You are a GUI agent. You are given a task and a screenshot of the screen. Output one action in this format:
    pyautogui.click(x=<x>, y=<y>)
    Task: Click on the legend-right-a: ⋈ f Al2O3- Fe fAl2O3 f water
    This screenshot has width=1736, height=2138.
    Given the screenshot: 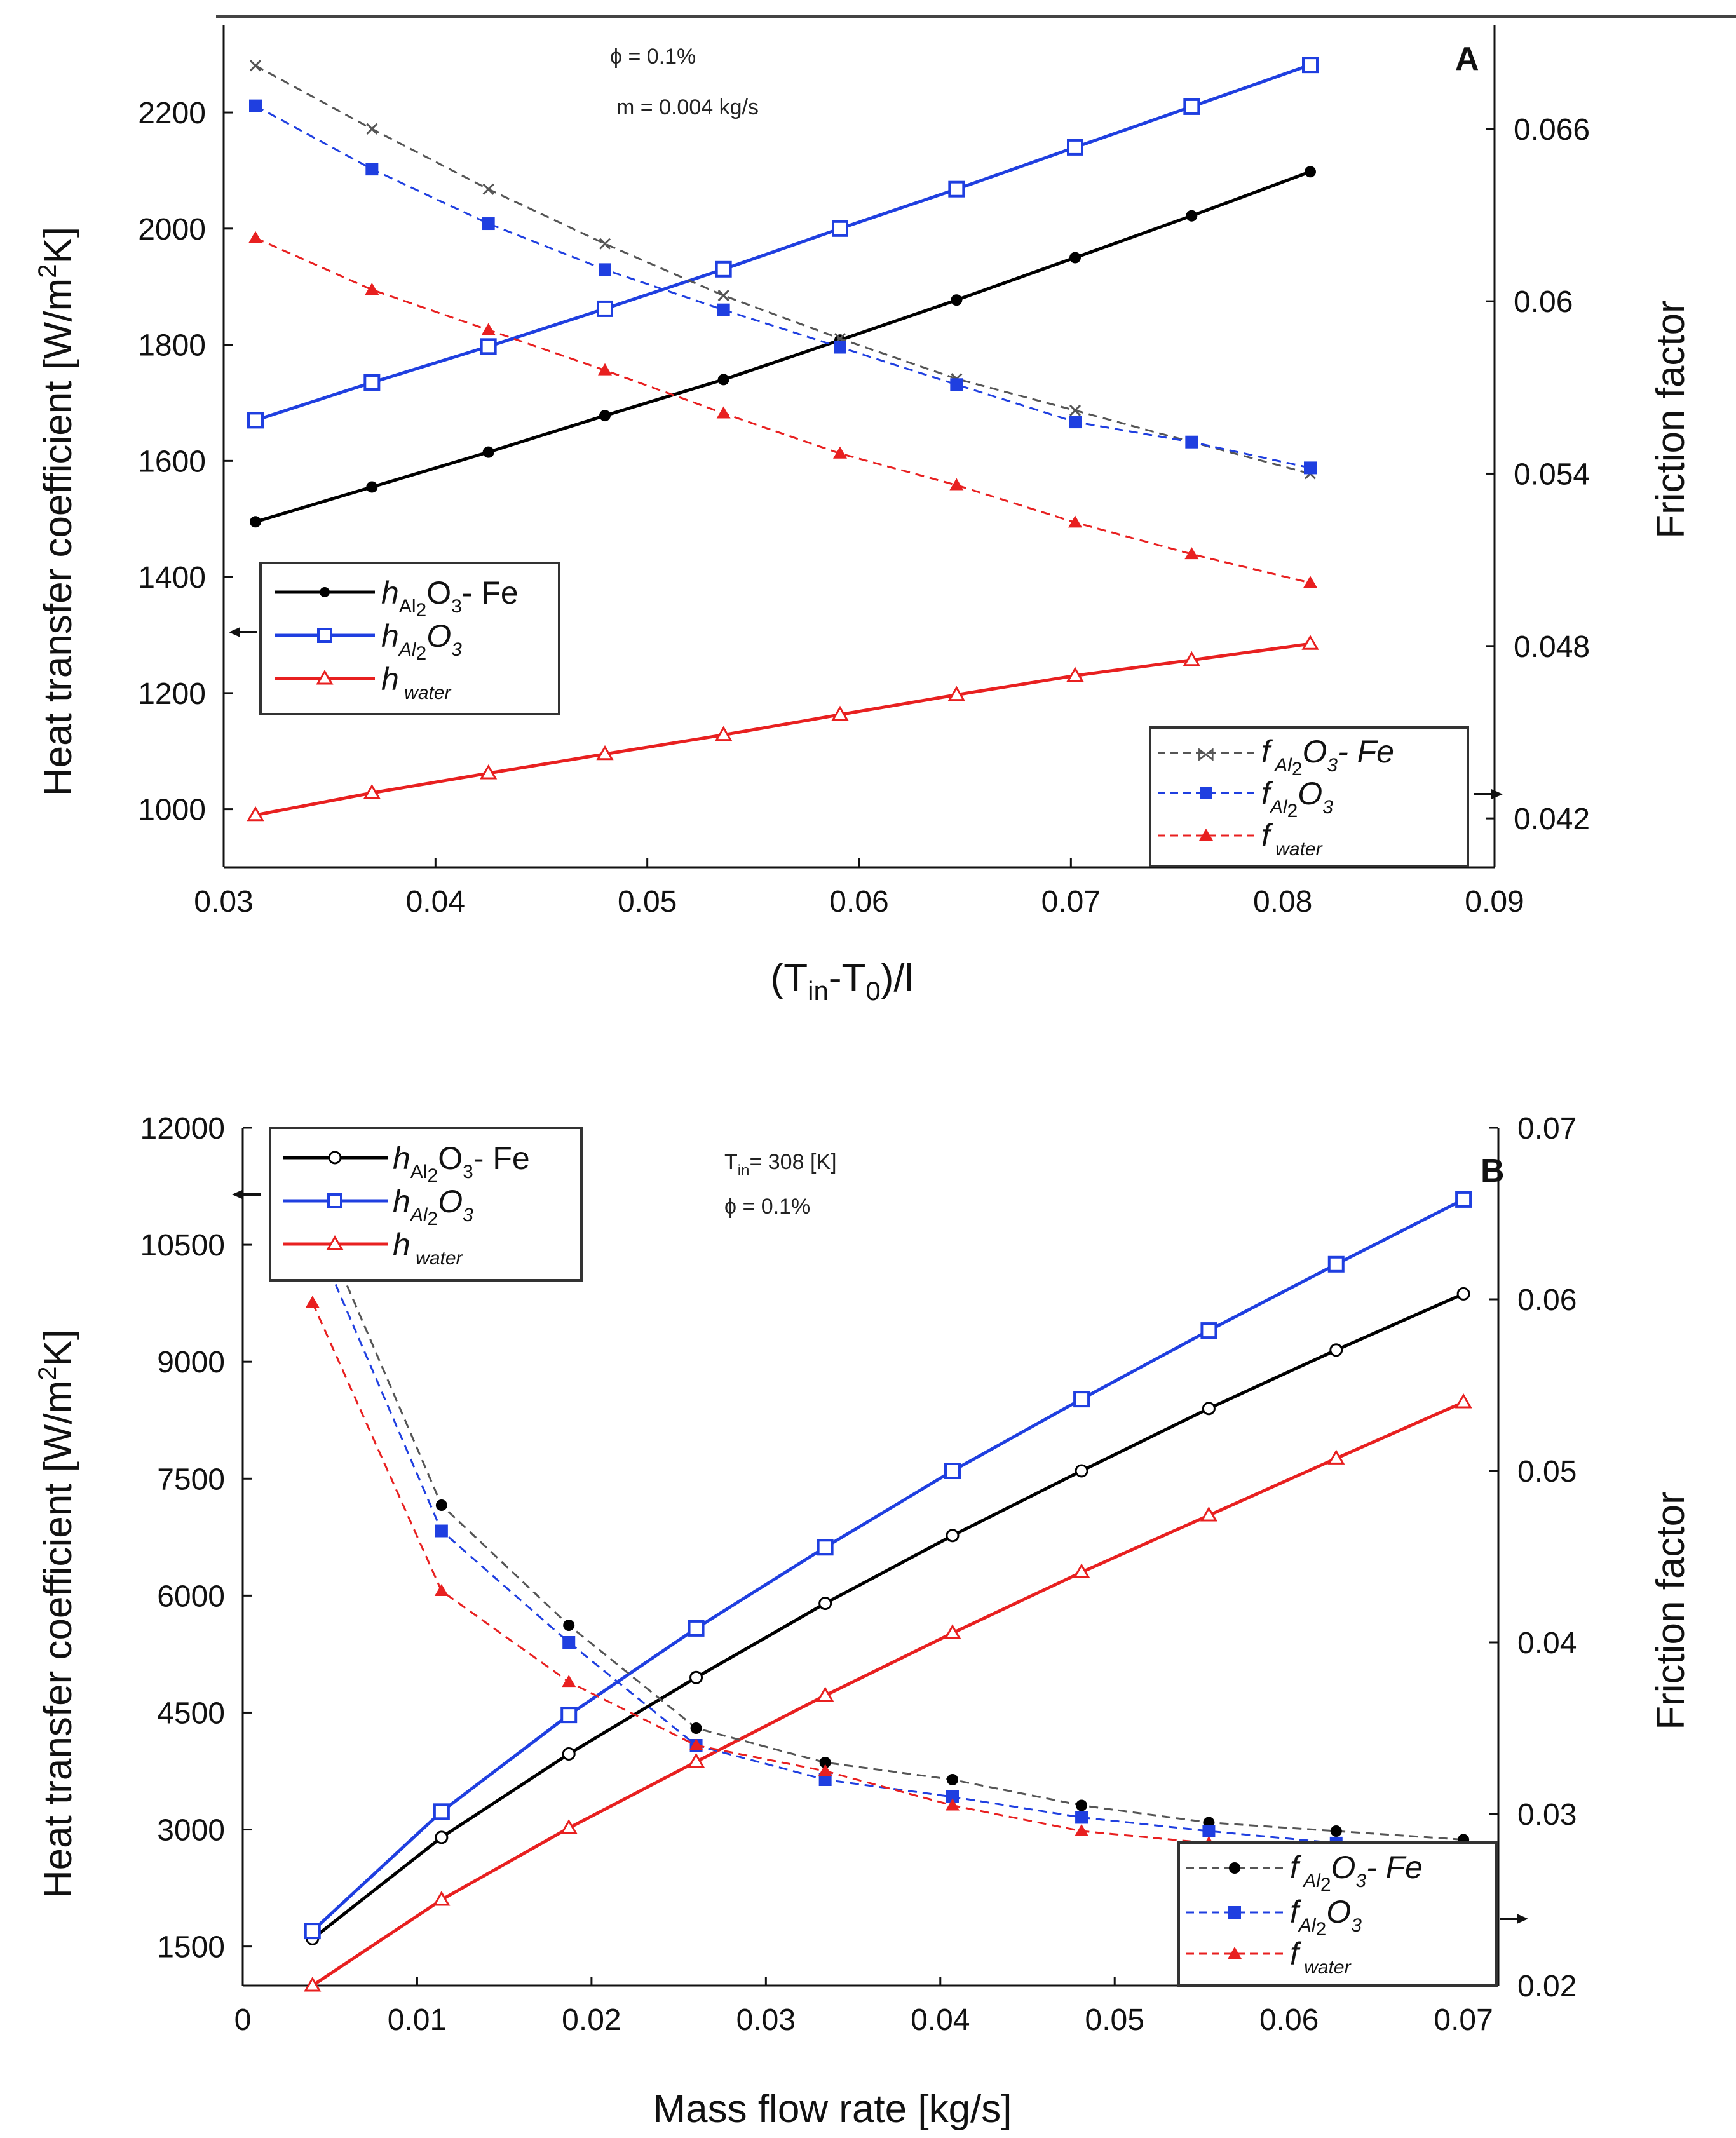 What is the action you would take?
    pyautogui.click(x=1309, y=796)
    